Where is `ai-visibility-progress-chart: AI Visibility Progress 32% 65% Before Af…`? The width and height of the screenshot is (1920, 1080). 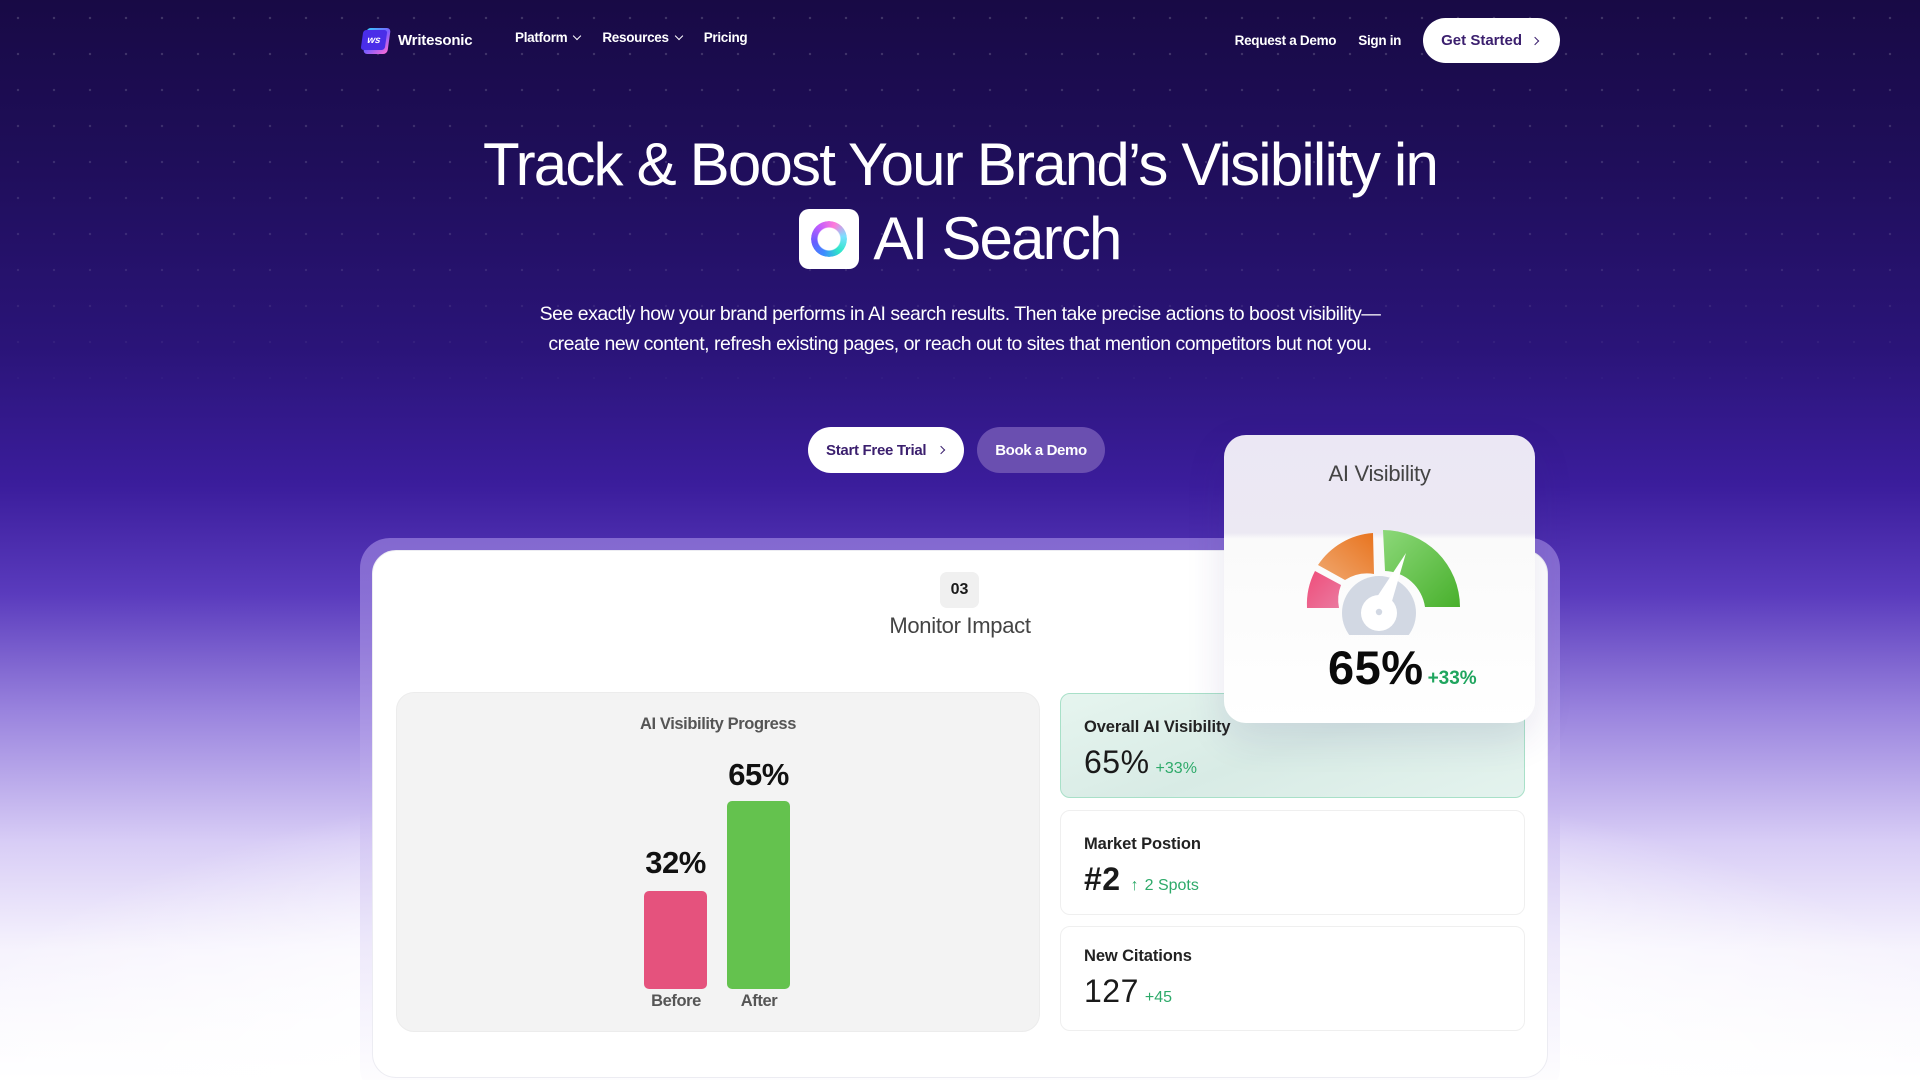 ai-visibility-progress-chart: AI Visibility Progress 32% 65% Before Af… is located at coordinates (718, 862).